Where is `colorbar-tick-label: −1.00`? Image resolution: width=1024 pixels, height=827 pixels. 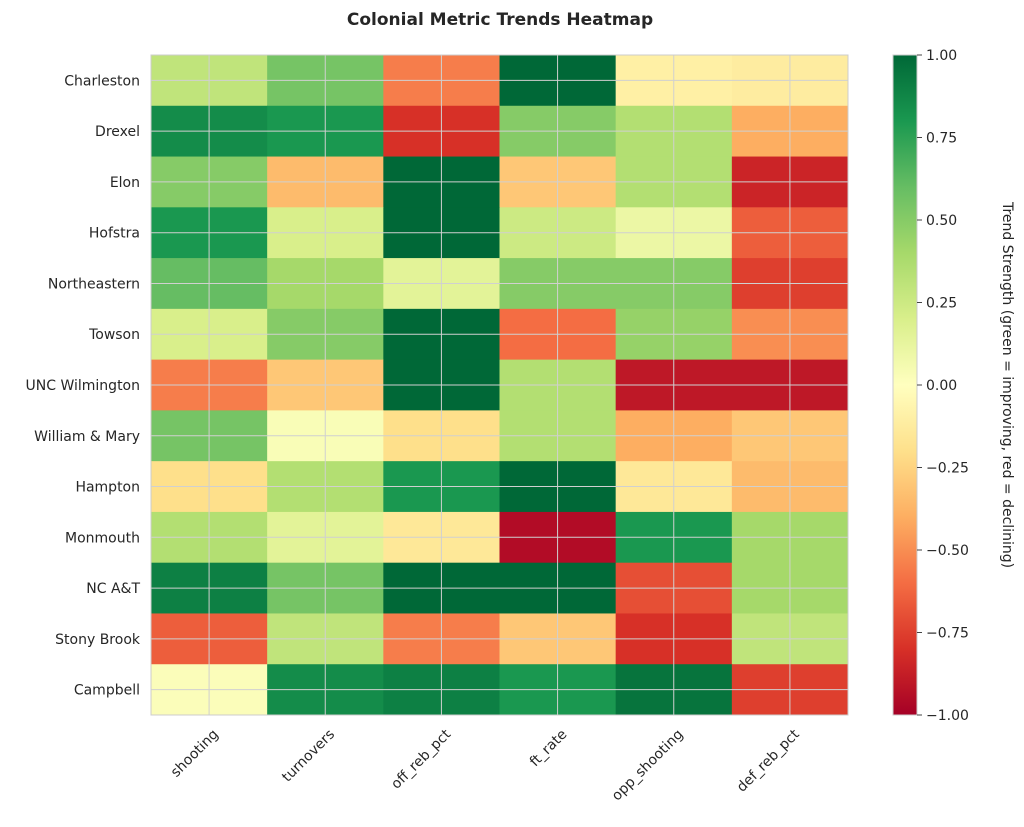 colorbar-tick-label: −1.00 is located at coordinates (947, 716).